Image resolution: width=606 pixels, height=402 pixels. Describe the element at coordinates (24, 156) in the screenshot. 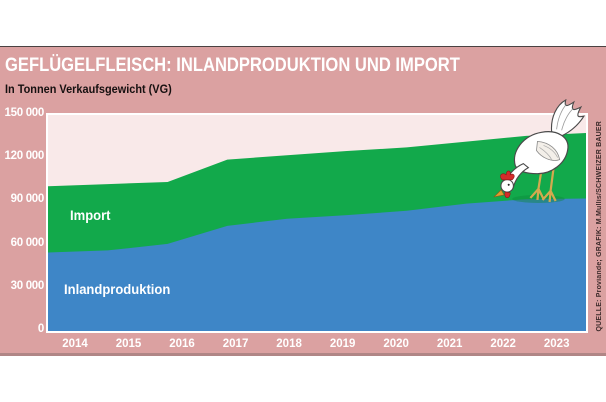

I see `y-tick-label: 120 000` at that location.